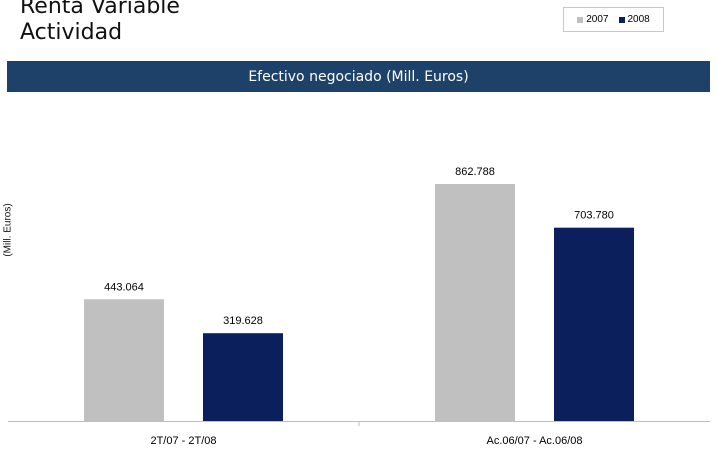 Image resolution: width=717 pixels, height=451 pixels. Describe the element at coordinates (638, 19) in the screenshot. I see `legend-label-2008: 2008` at that location.